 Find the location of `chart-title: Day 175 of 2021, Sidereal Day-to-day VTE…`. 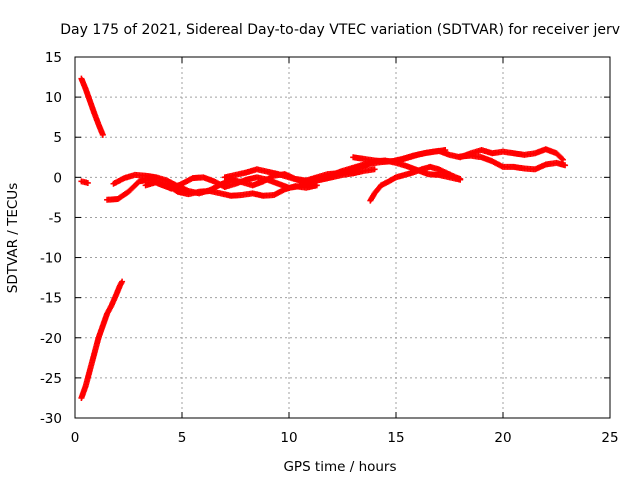

chart-title: Day 175 of 2021, Sidereal Day-to-day VTE… is located at coordinates (340, 30).